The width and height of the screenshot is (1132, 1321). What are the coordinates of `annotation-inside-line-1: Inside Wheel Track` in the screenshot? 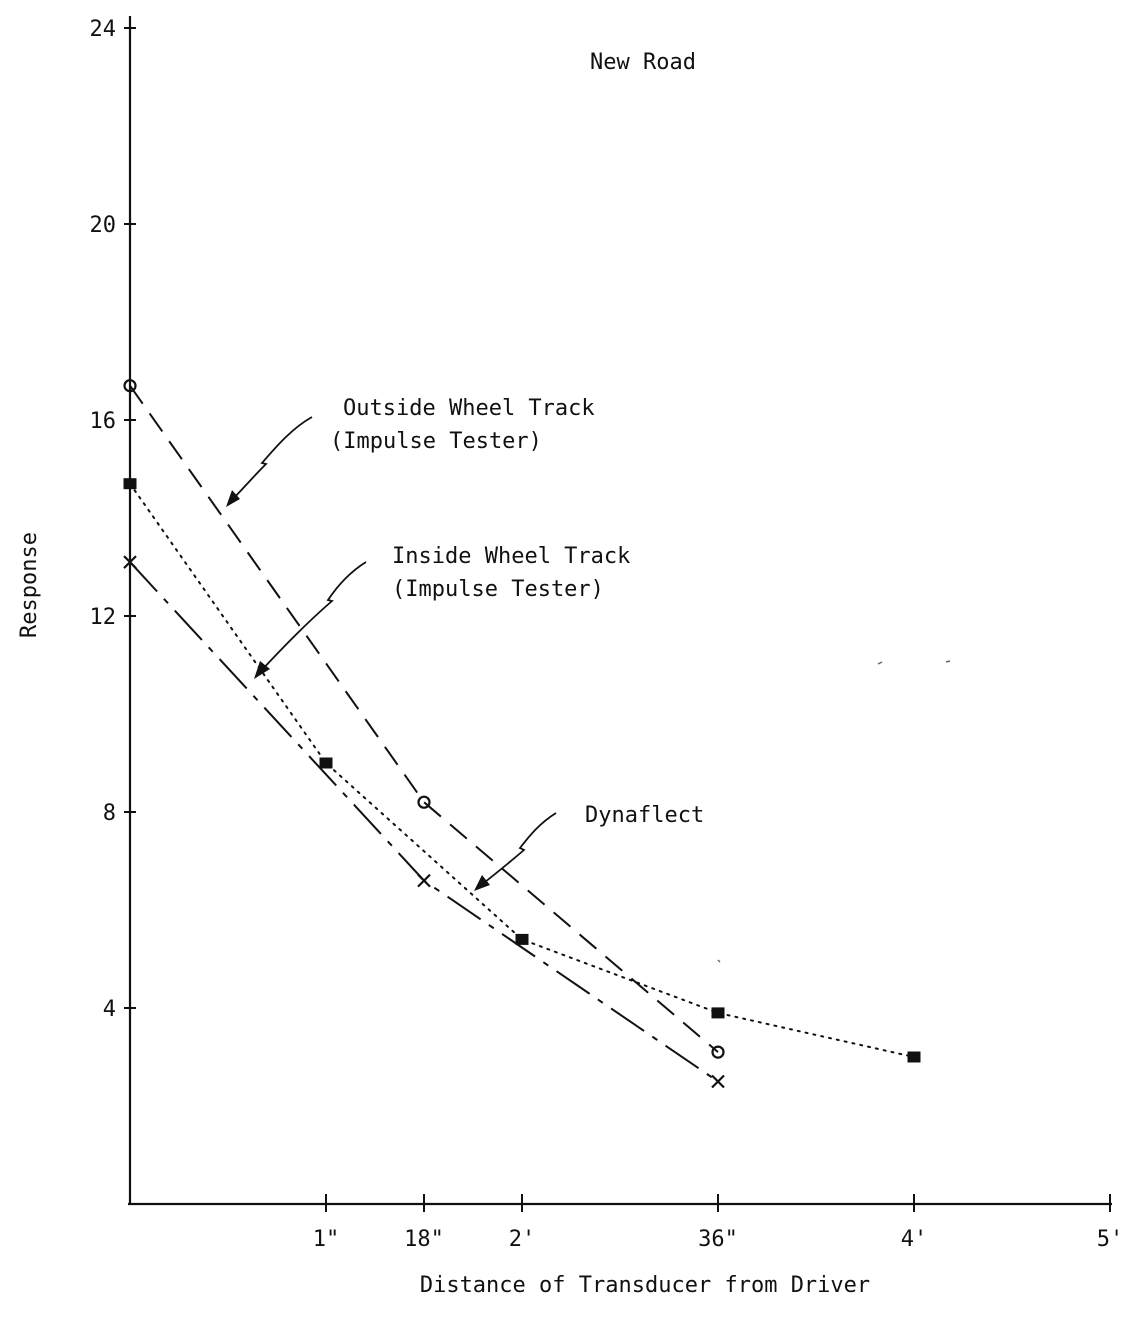 It's located at (511, 556).